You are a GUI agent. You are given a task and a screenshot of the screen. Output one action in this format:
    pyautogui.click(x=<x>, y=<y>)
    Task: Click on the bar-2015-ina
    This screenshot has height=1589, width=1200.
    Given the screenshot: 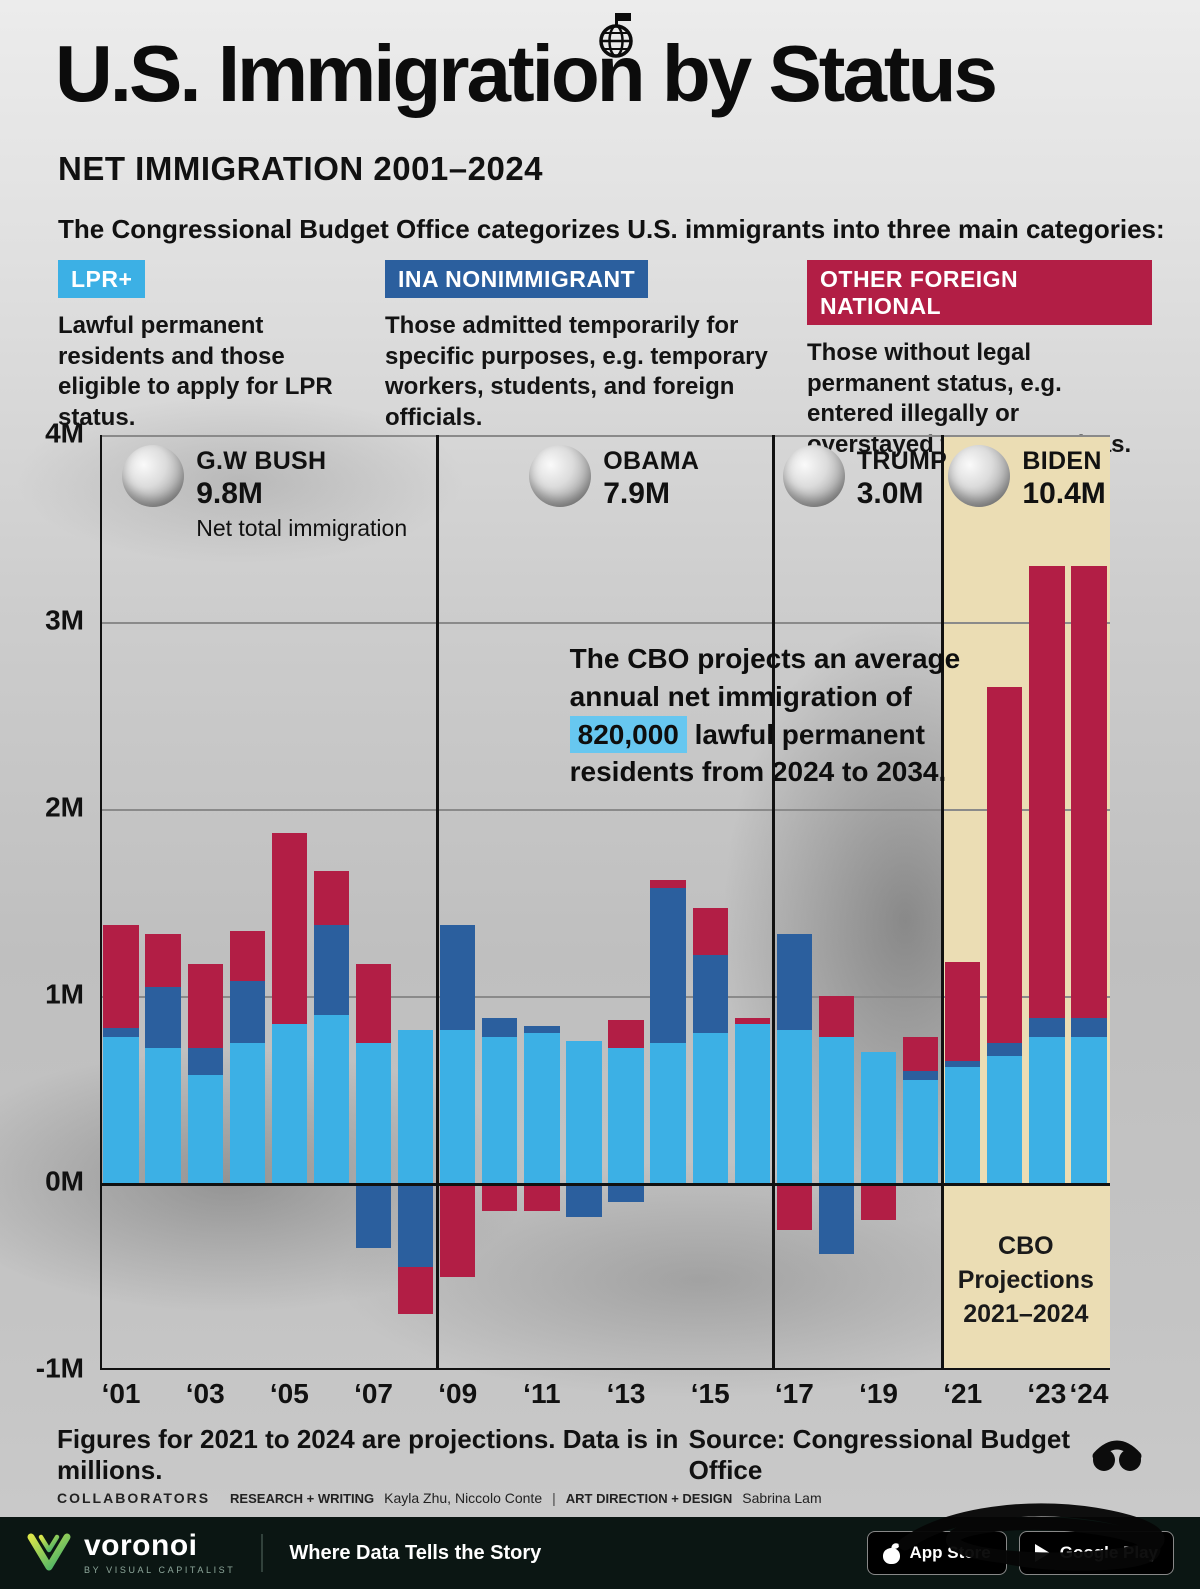 What is the action you would take?
    pyautogui.click(x=710, y=994)
    